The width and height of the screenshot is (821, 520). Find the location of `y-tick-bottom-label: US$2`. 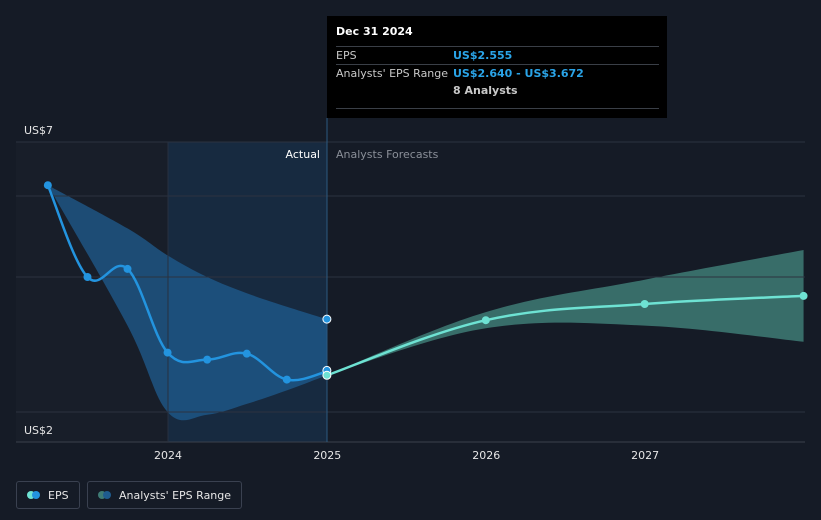

y-tick-bottom-label: US$2 is located at coordinates (38, 430).